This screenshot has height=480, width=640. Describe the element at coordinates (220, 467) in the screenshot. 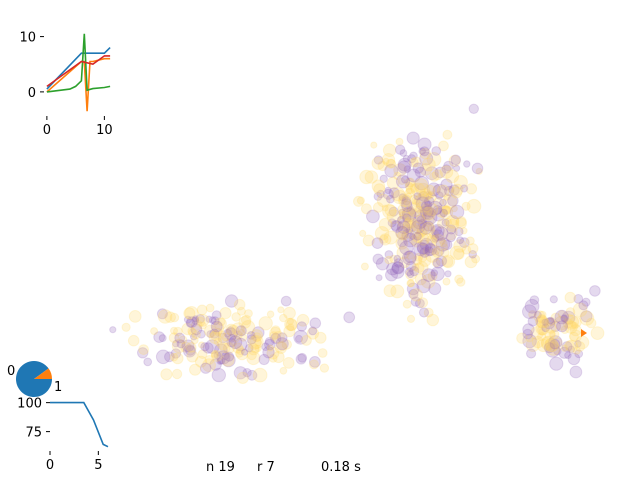

I see `status-count: n 19` at that location.